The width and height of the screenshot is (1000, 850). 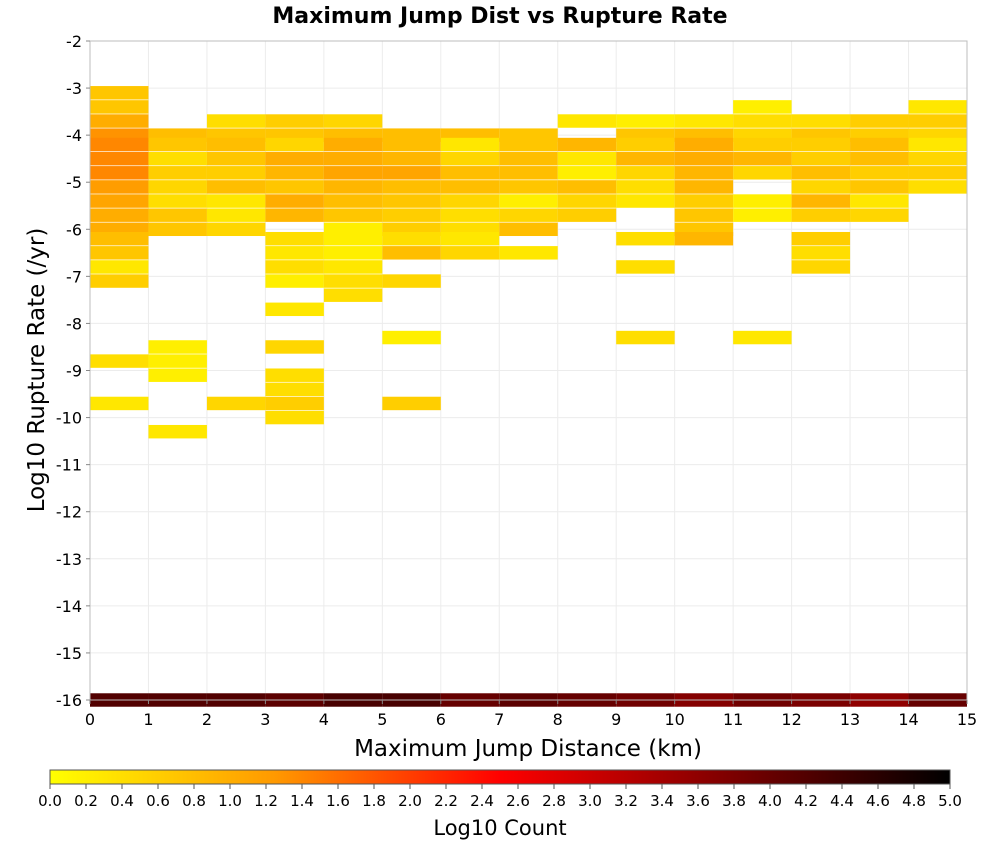 What do you see at coordinates (74, 371) in the screenshot?
I see `y-tick-label: -9` at bounding box center [74, 371].